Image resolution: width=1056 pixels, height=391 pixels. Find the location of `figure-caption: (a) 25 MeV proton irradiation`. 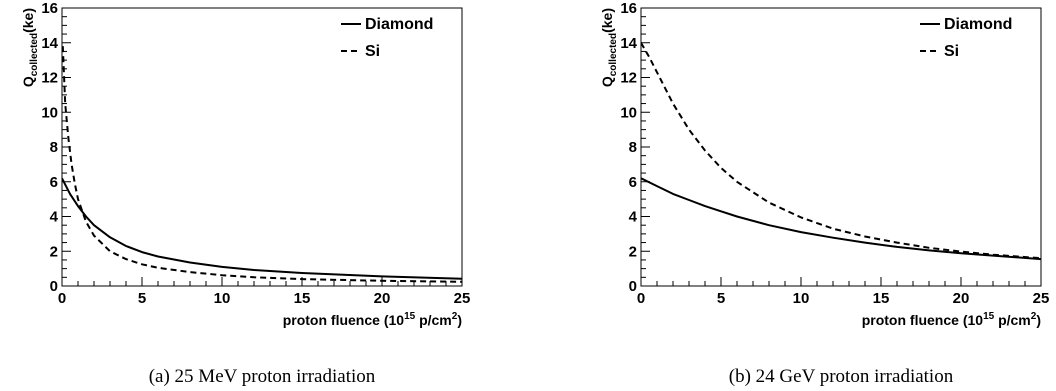

figure-caption: (a) 25 MeV proton irradiation is located at coordinates (262, 376).